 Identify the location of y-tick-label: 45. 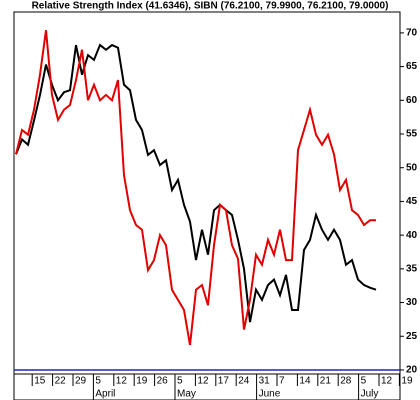
(412, 201).